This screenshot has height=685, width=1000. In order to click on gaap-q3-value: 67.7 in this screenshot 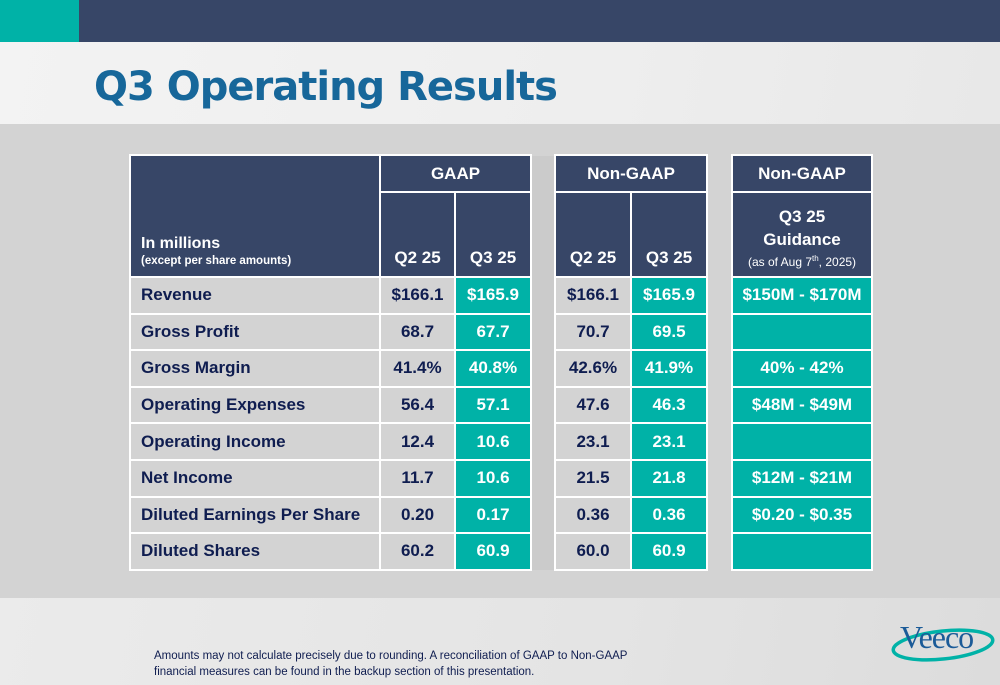, I will do `click(493, 332)`.